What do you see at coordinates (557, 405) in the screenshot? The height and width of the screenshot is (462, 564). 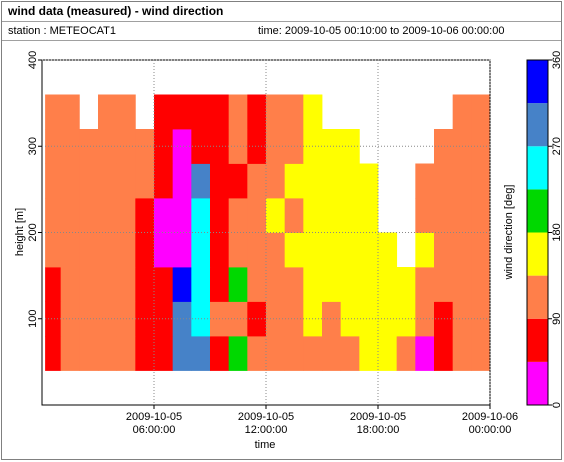 I see `colorbar-tick-label: 0` at bounding box center [557, 405].